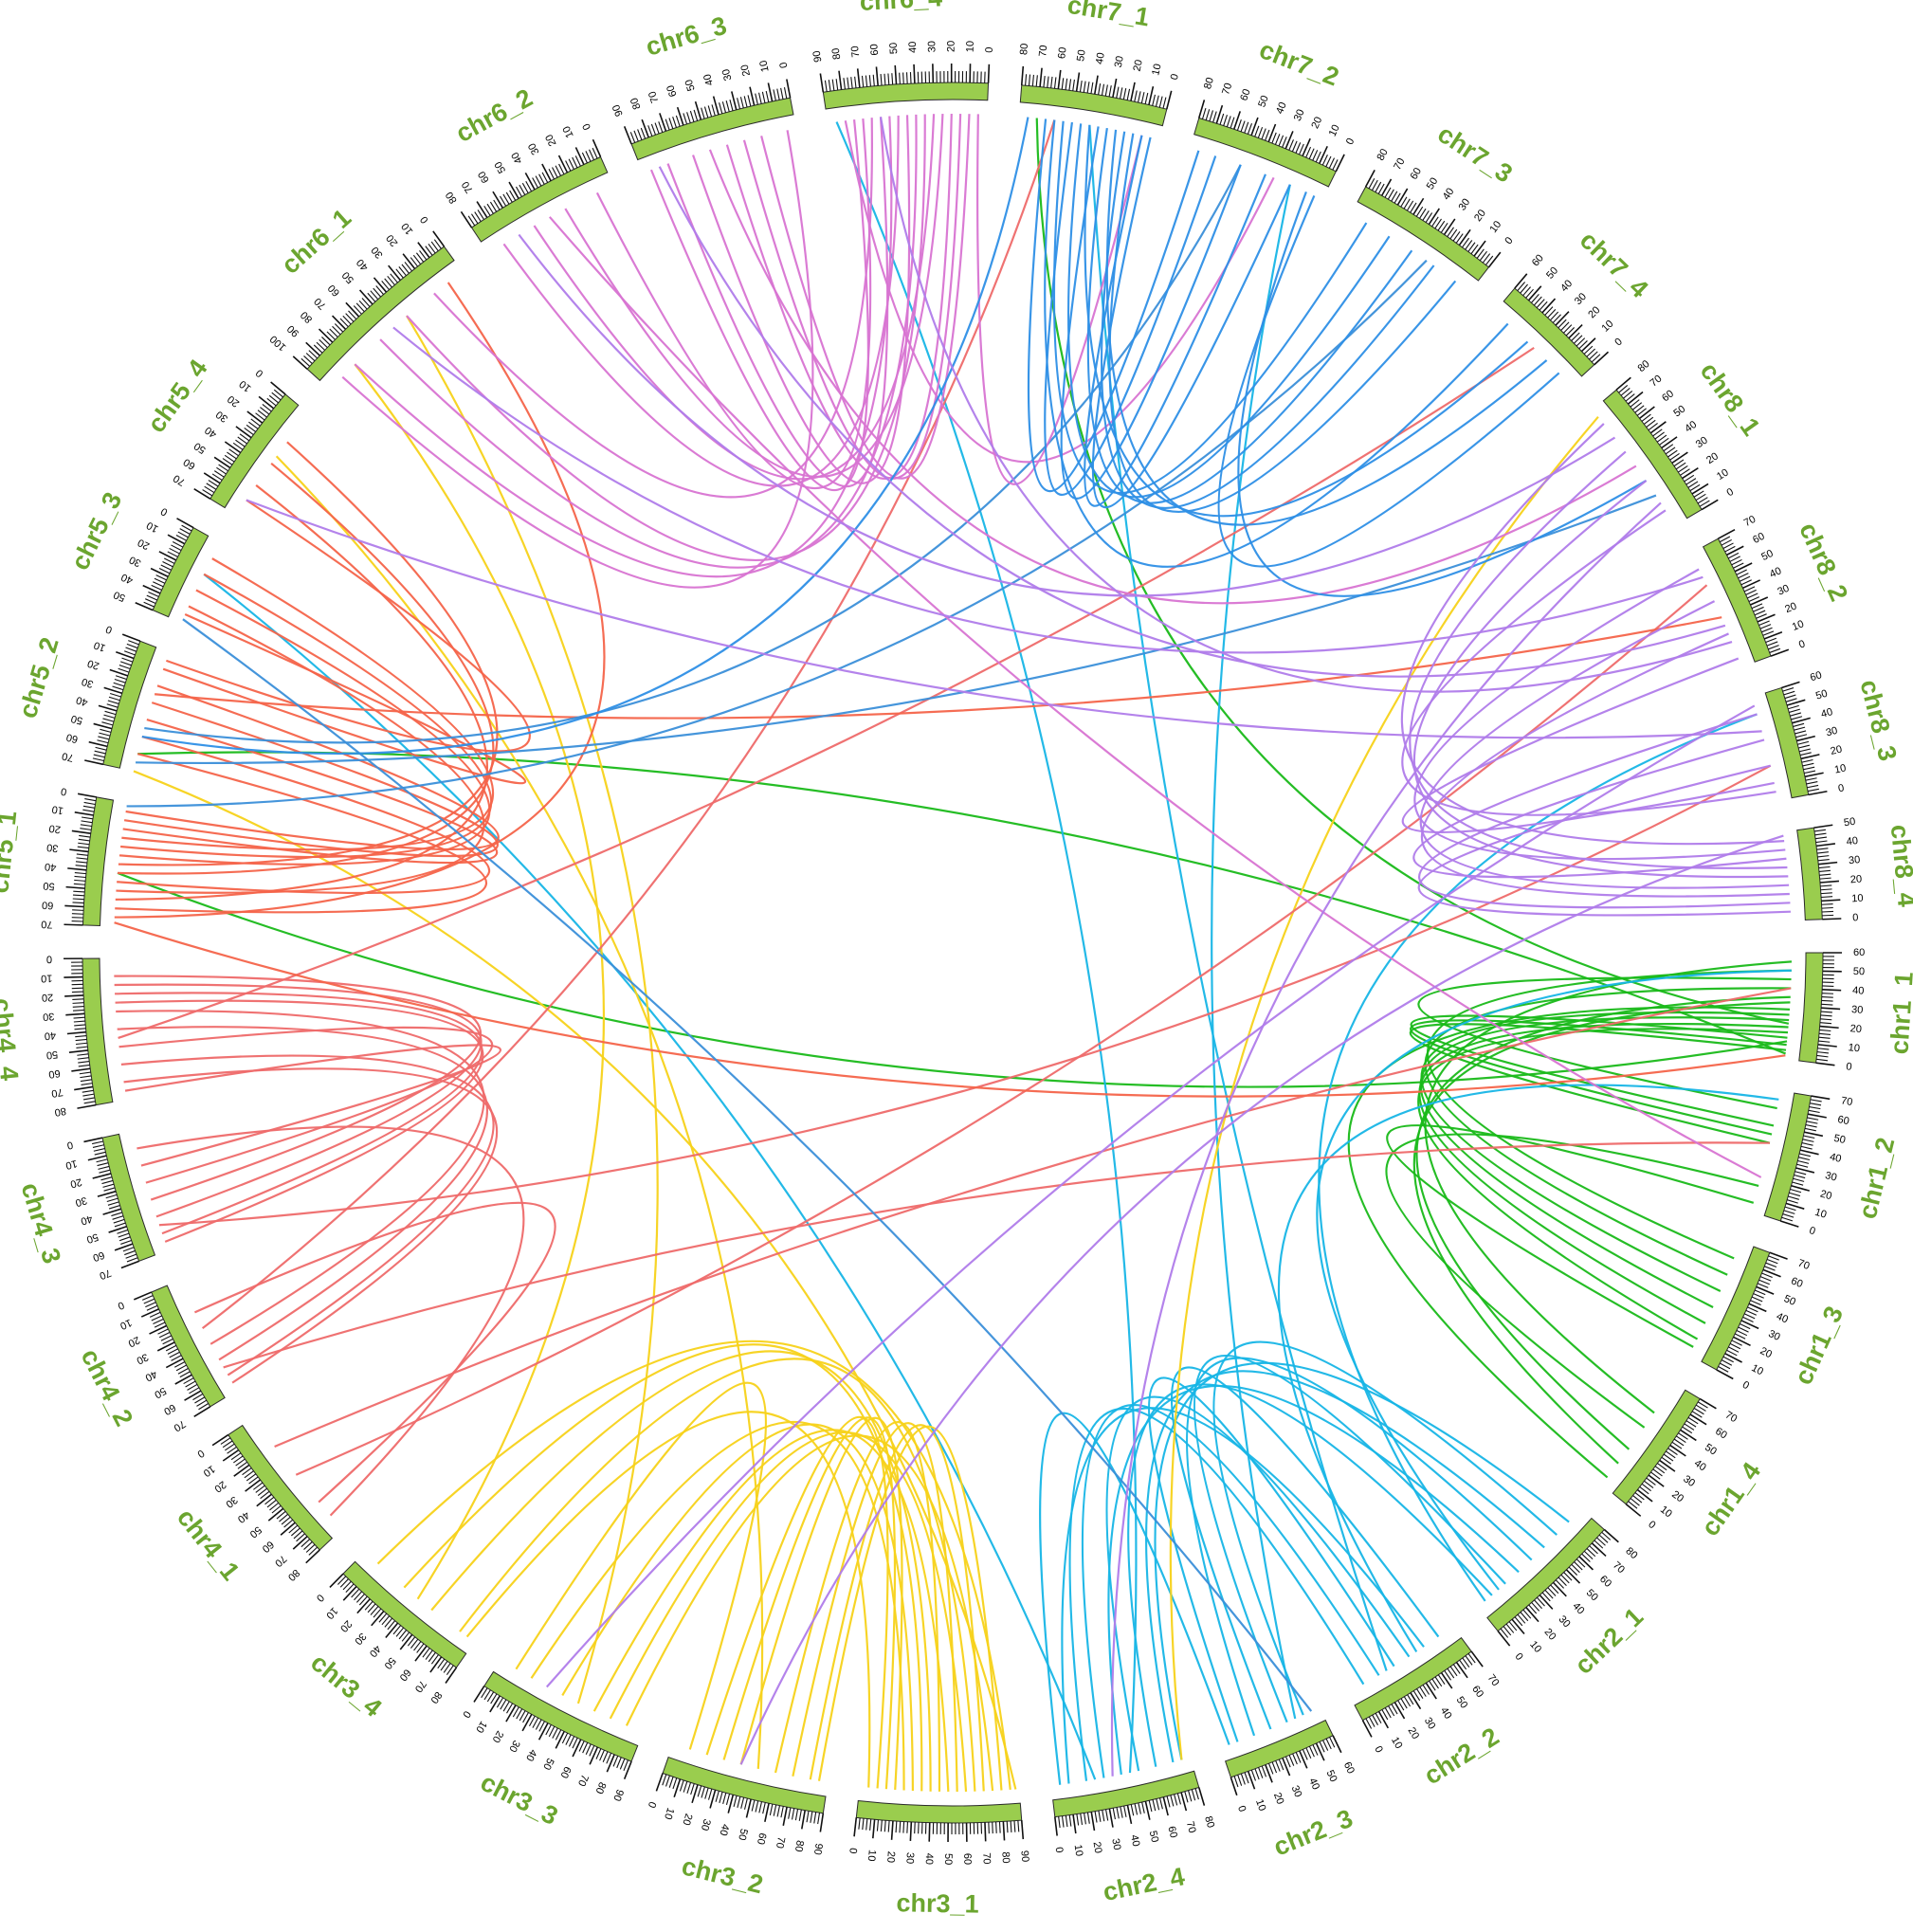 The image size is (1913, 1932). Describe the element at coordinates (11, 853) in the screenshot. I see `chromosome-label: chr5_1` at that location.